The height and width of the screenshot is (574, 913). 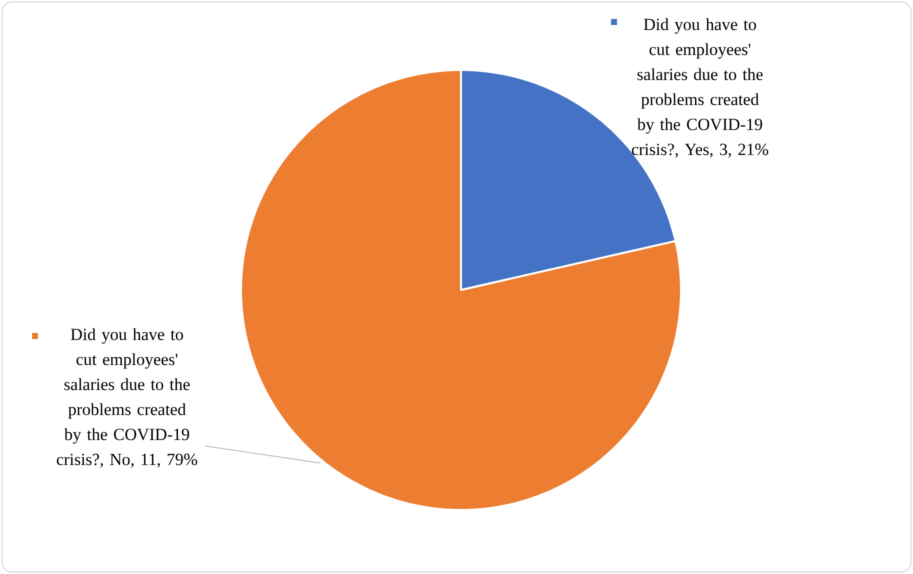 What do you see at coordinates (127, 398) in the screenshot?
I see `legend-label: Did you have to cut employees' salaries due to the problems created by the COVID-19 crisis?, No, 11, 79%` at bounding box center [127, 398].